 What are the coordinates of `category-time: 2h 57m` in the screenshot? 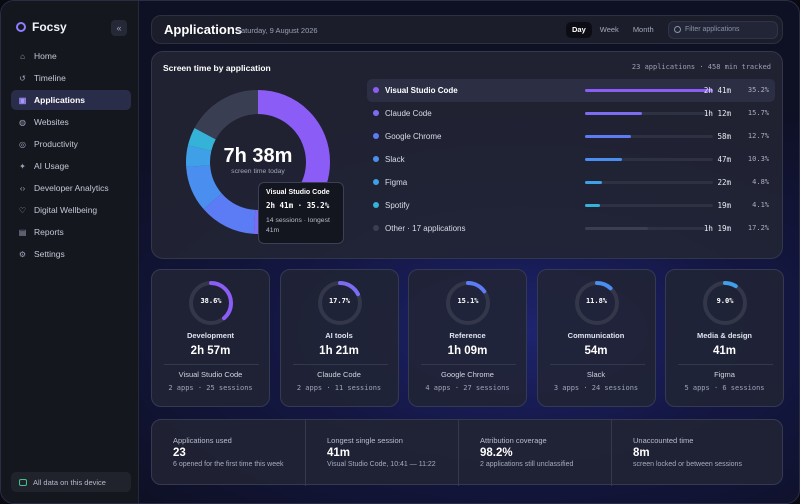 It's located at (210, 351).